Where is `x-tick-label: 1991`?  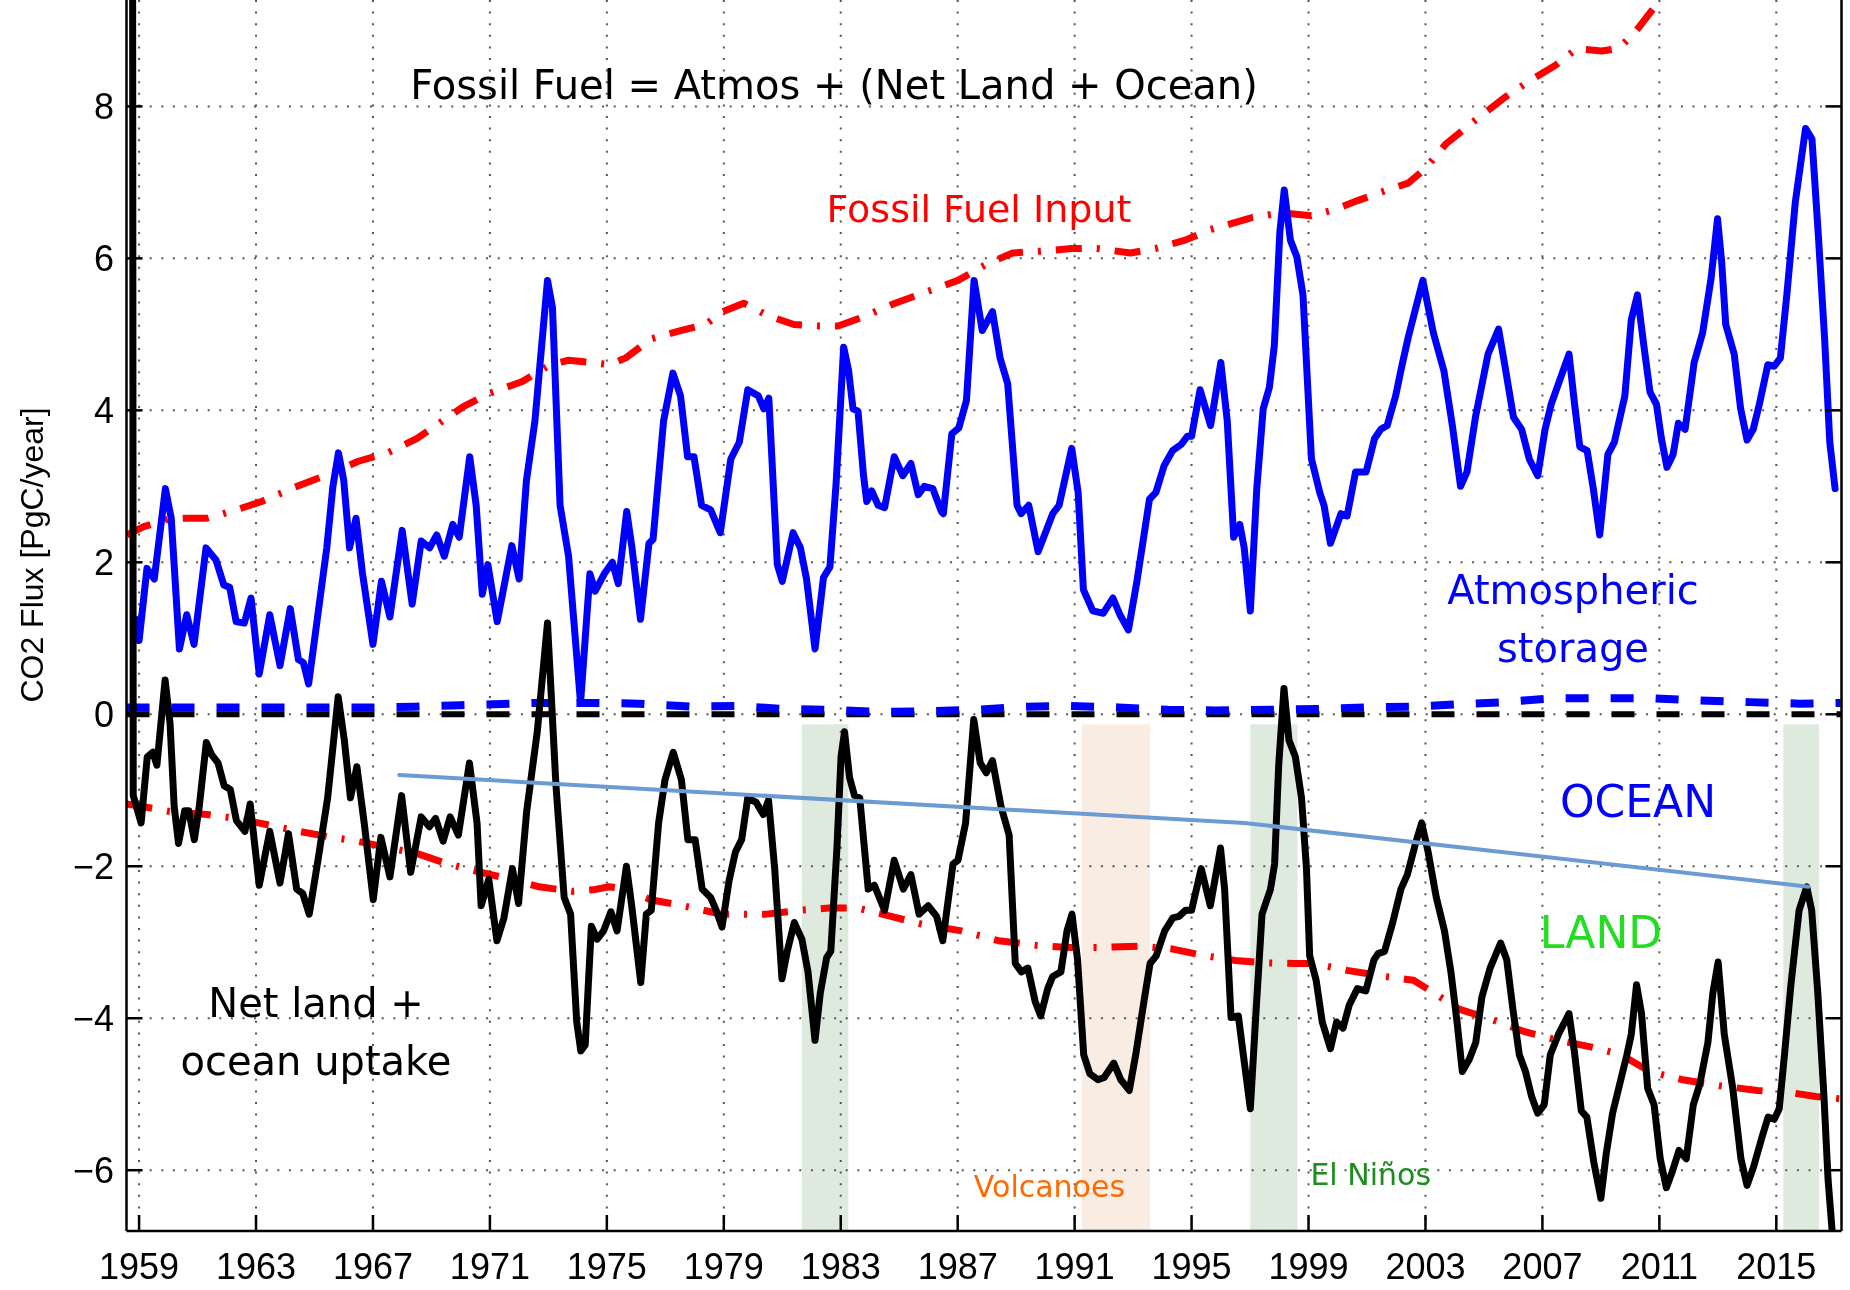
x-tick-label: 1991 is located at coordinates (1074, 1266).